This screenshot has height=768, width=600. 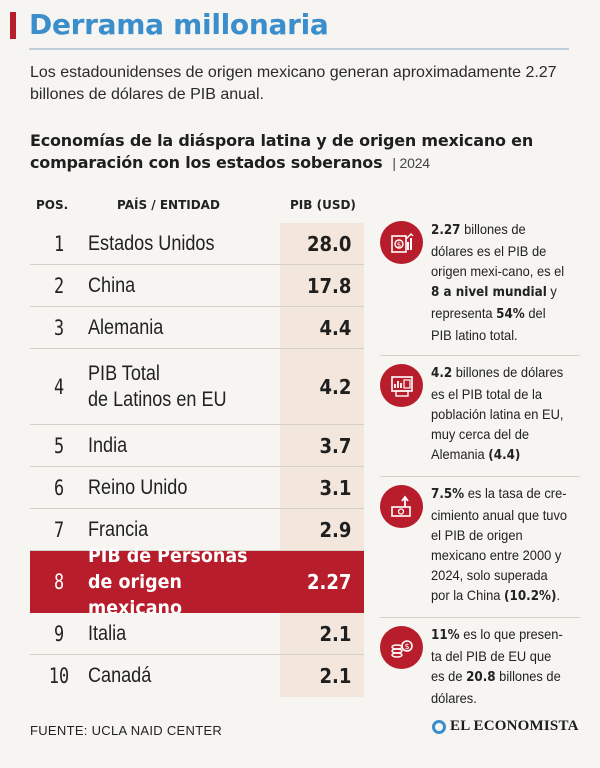 I want to click on entity-name-line: PIB Total, so click(x=124, y=373).